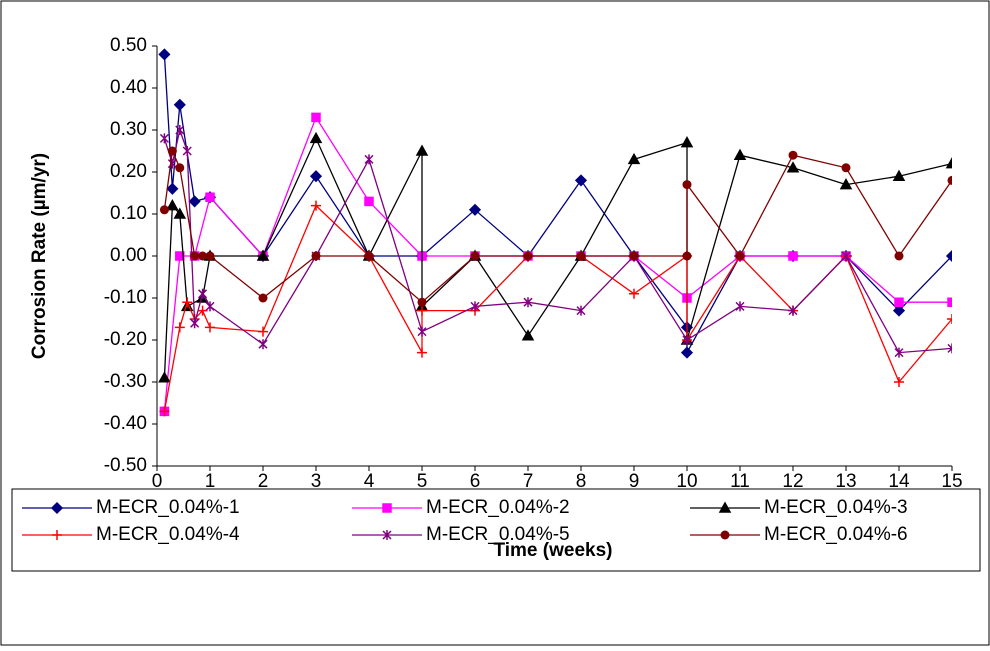 The image size is (990, 651). Describe the element at coordinates (128, 255) in the screenshot. I see `y-tick-label: 0.00` at that location.